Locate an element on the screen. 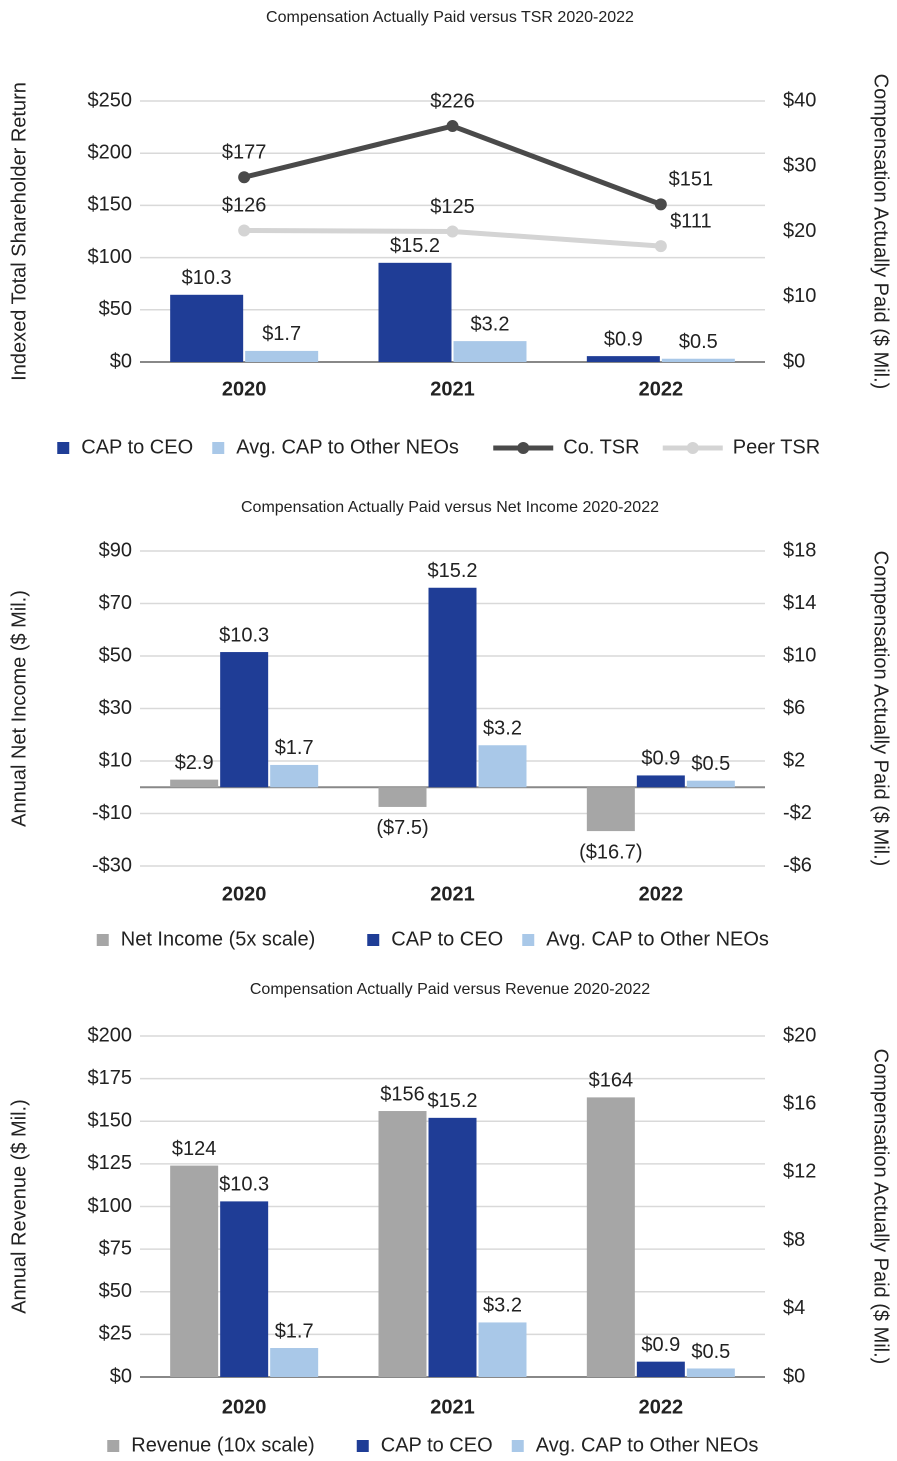 The width and height of the screenshot is (897, 1461). y2-tick-label: $8 is located at coordinates (794, 1240).